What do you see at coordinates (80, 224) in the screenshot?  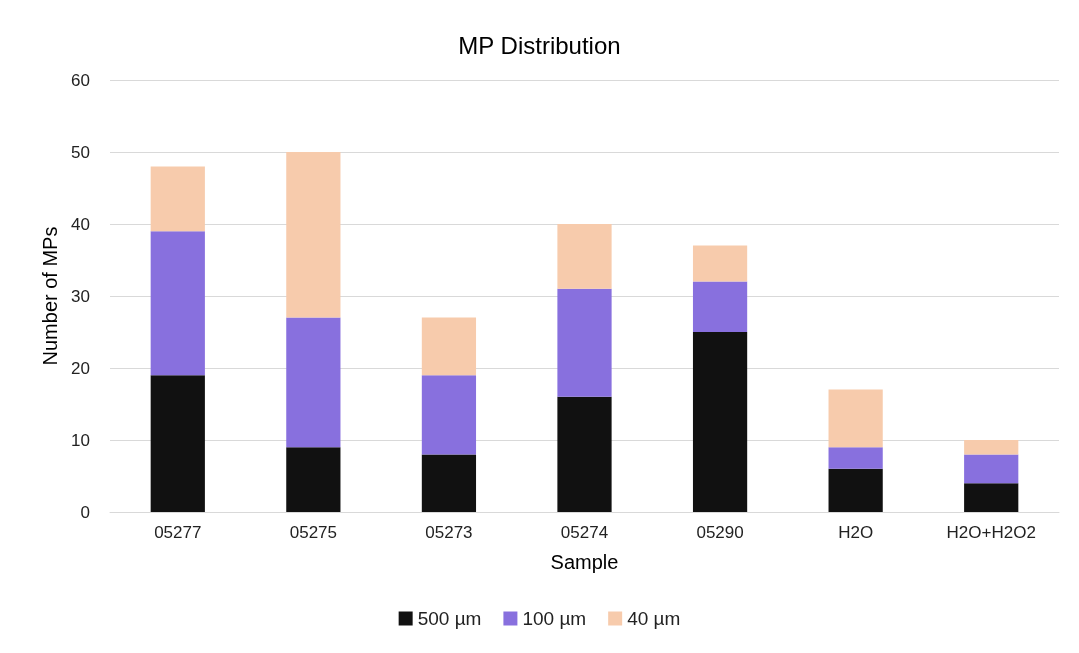 I see `y-tick-label: 40` at bounding box center [80, 224].